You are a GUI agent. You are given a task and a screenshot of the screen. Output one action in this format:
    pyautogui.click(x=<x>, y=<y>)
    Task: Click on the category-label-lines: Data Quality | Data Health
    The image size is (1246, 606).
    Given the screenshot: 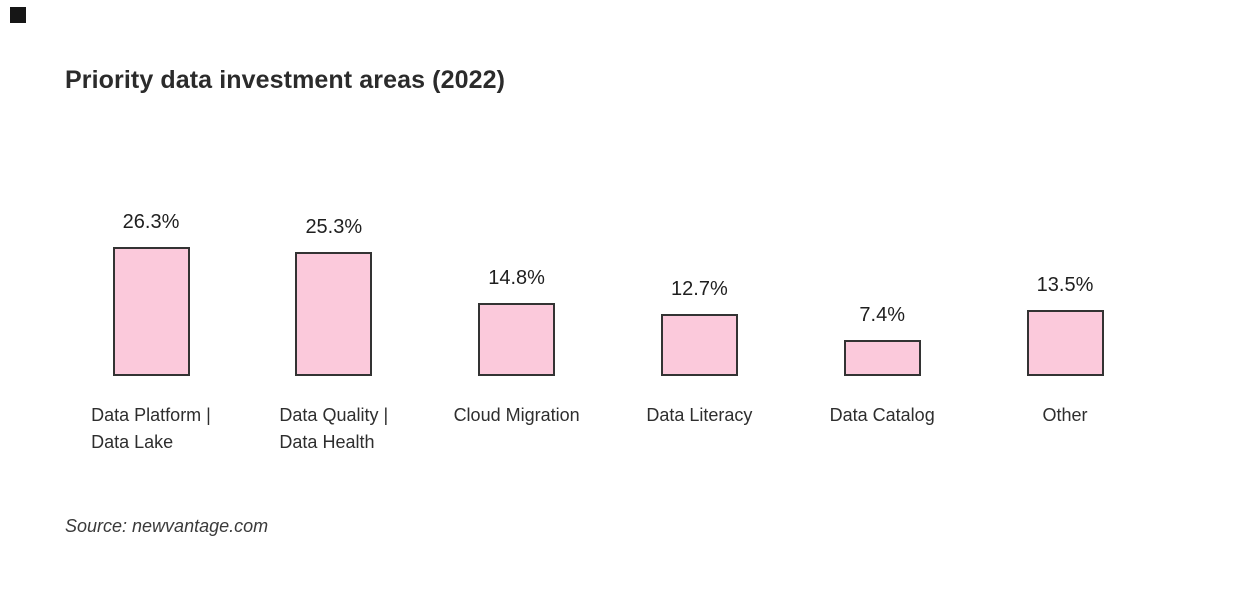 What is the action you would take?
    pyautogui.click(x=333, y=429)
    